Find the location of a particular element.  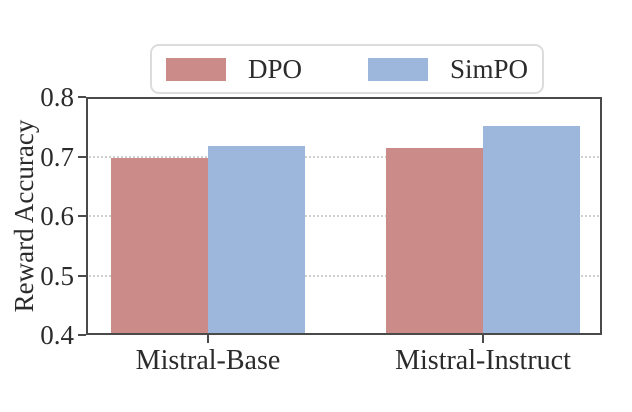

y-tick-label: 0.4 is located at coordinates (57, 335).